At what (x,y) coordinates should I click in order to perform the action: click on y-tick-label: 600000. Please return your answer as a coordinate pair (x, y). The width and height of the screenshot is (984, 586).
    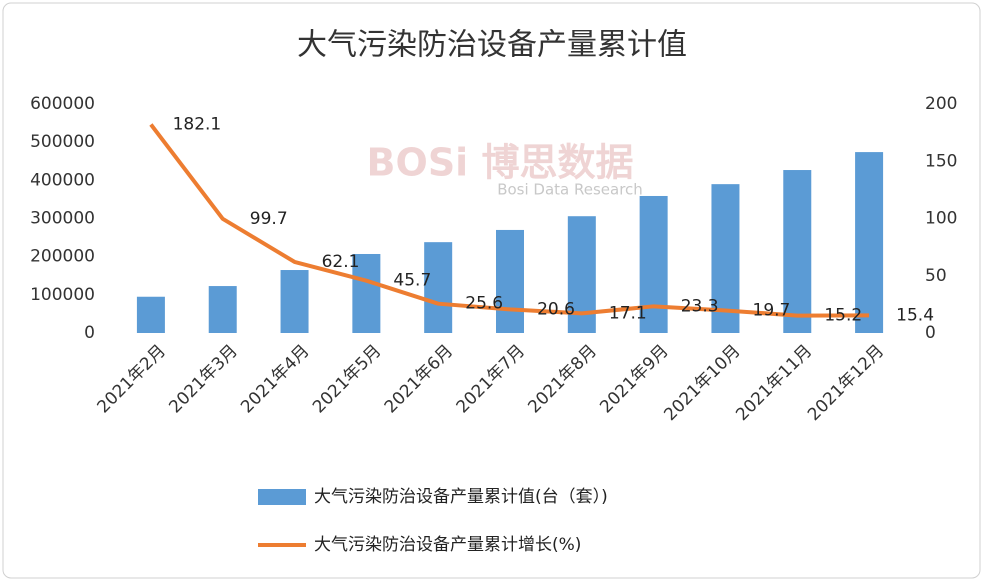
    Looking at the image, I should click on (62, 104).